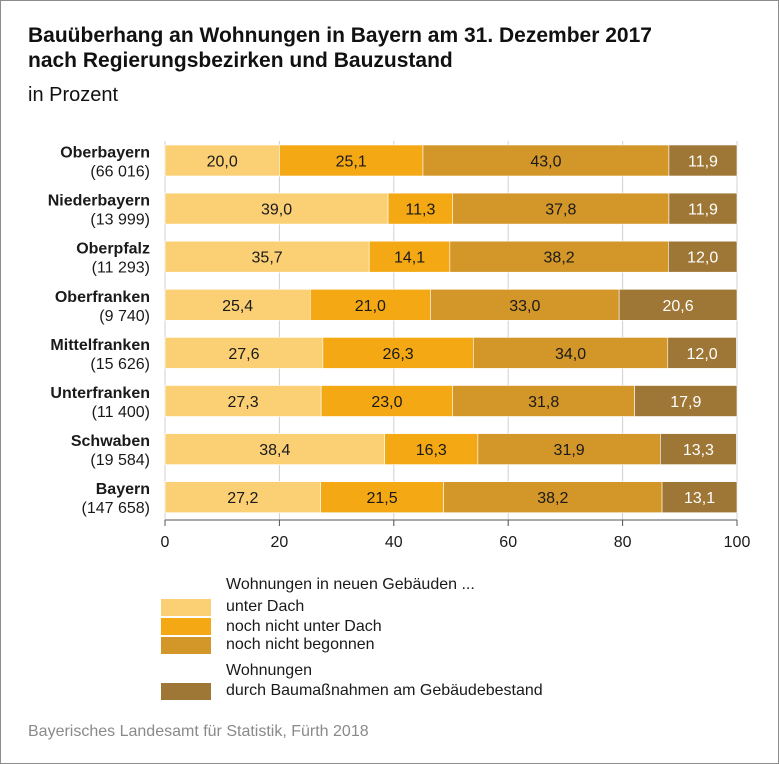 Image resolution: width=779 pixels, height=764 pixels. Describe the element at coordinates (121, 412) in the screenshot. I see `category-count: (11 400)` at that location.